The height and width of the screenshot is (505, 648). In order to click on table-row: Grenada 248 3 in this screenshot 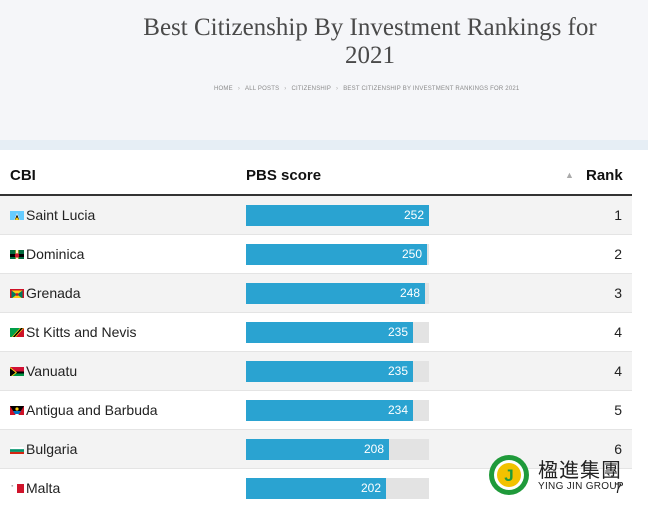, I will do `click(316, 293)`.